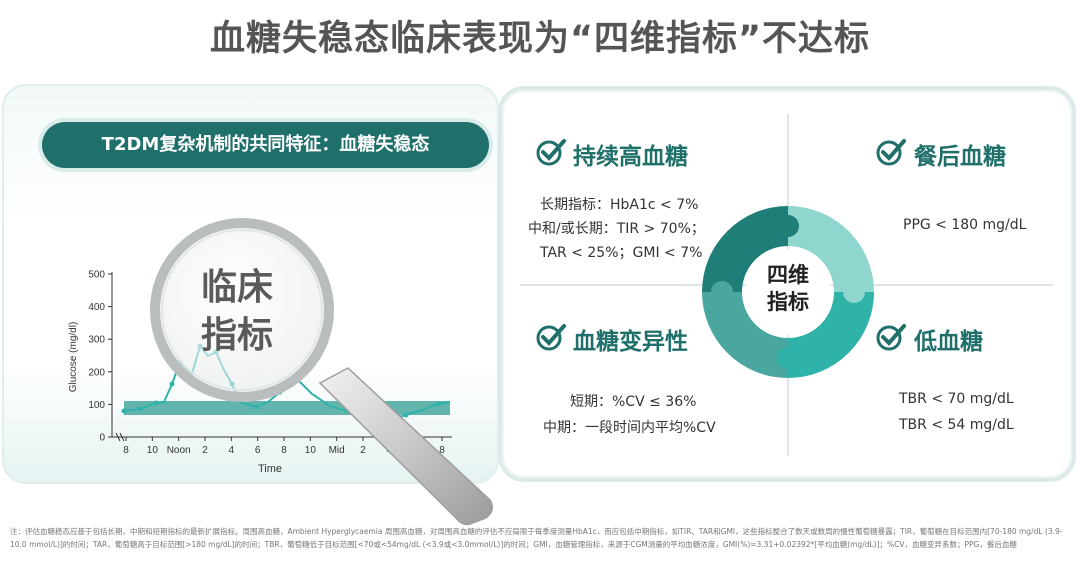 The image size is (1080, 568). I want to click on center-label: 四维 指标, so click(788, 289).